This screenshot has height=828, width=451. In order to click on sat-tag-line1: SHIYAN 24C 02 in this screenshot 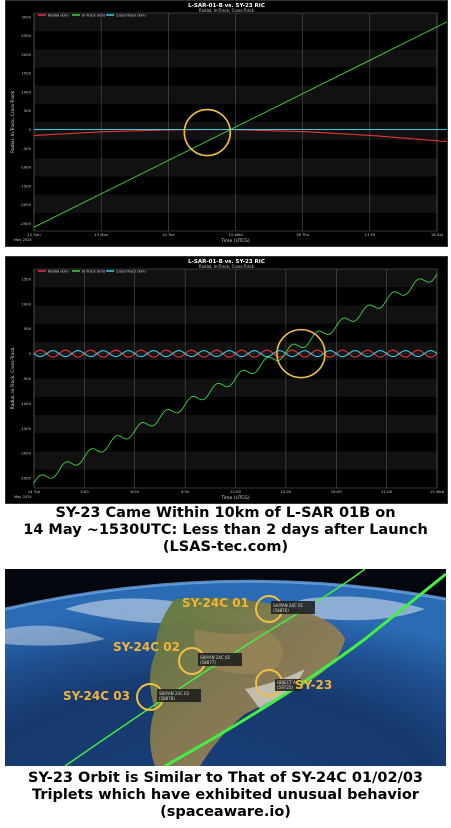, I will do `click(215, 657)`.